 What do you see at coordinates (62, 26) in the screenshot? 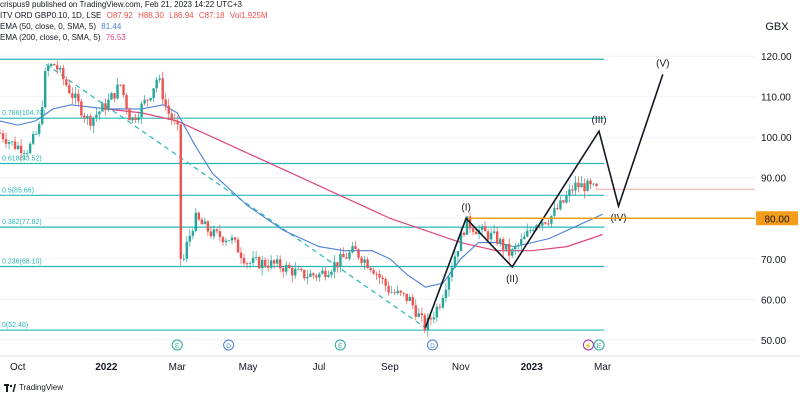
I see `ema50-legend: EMA (50, close, 0, SMA, 5) 81.44` at bounding box center [62, 26].